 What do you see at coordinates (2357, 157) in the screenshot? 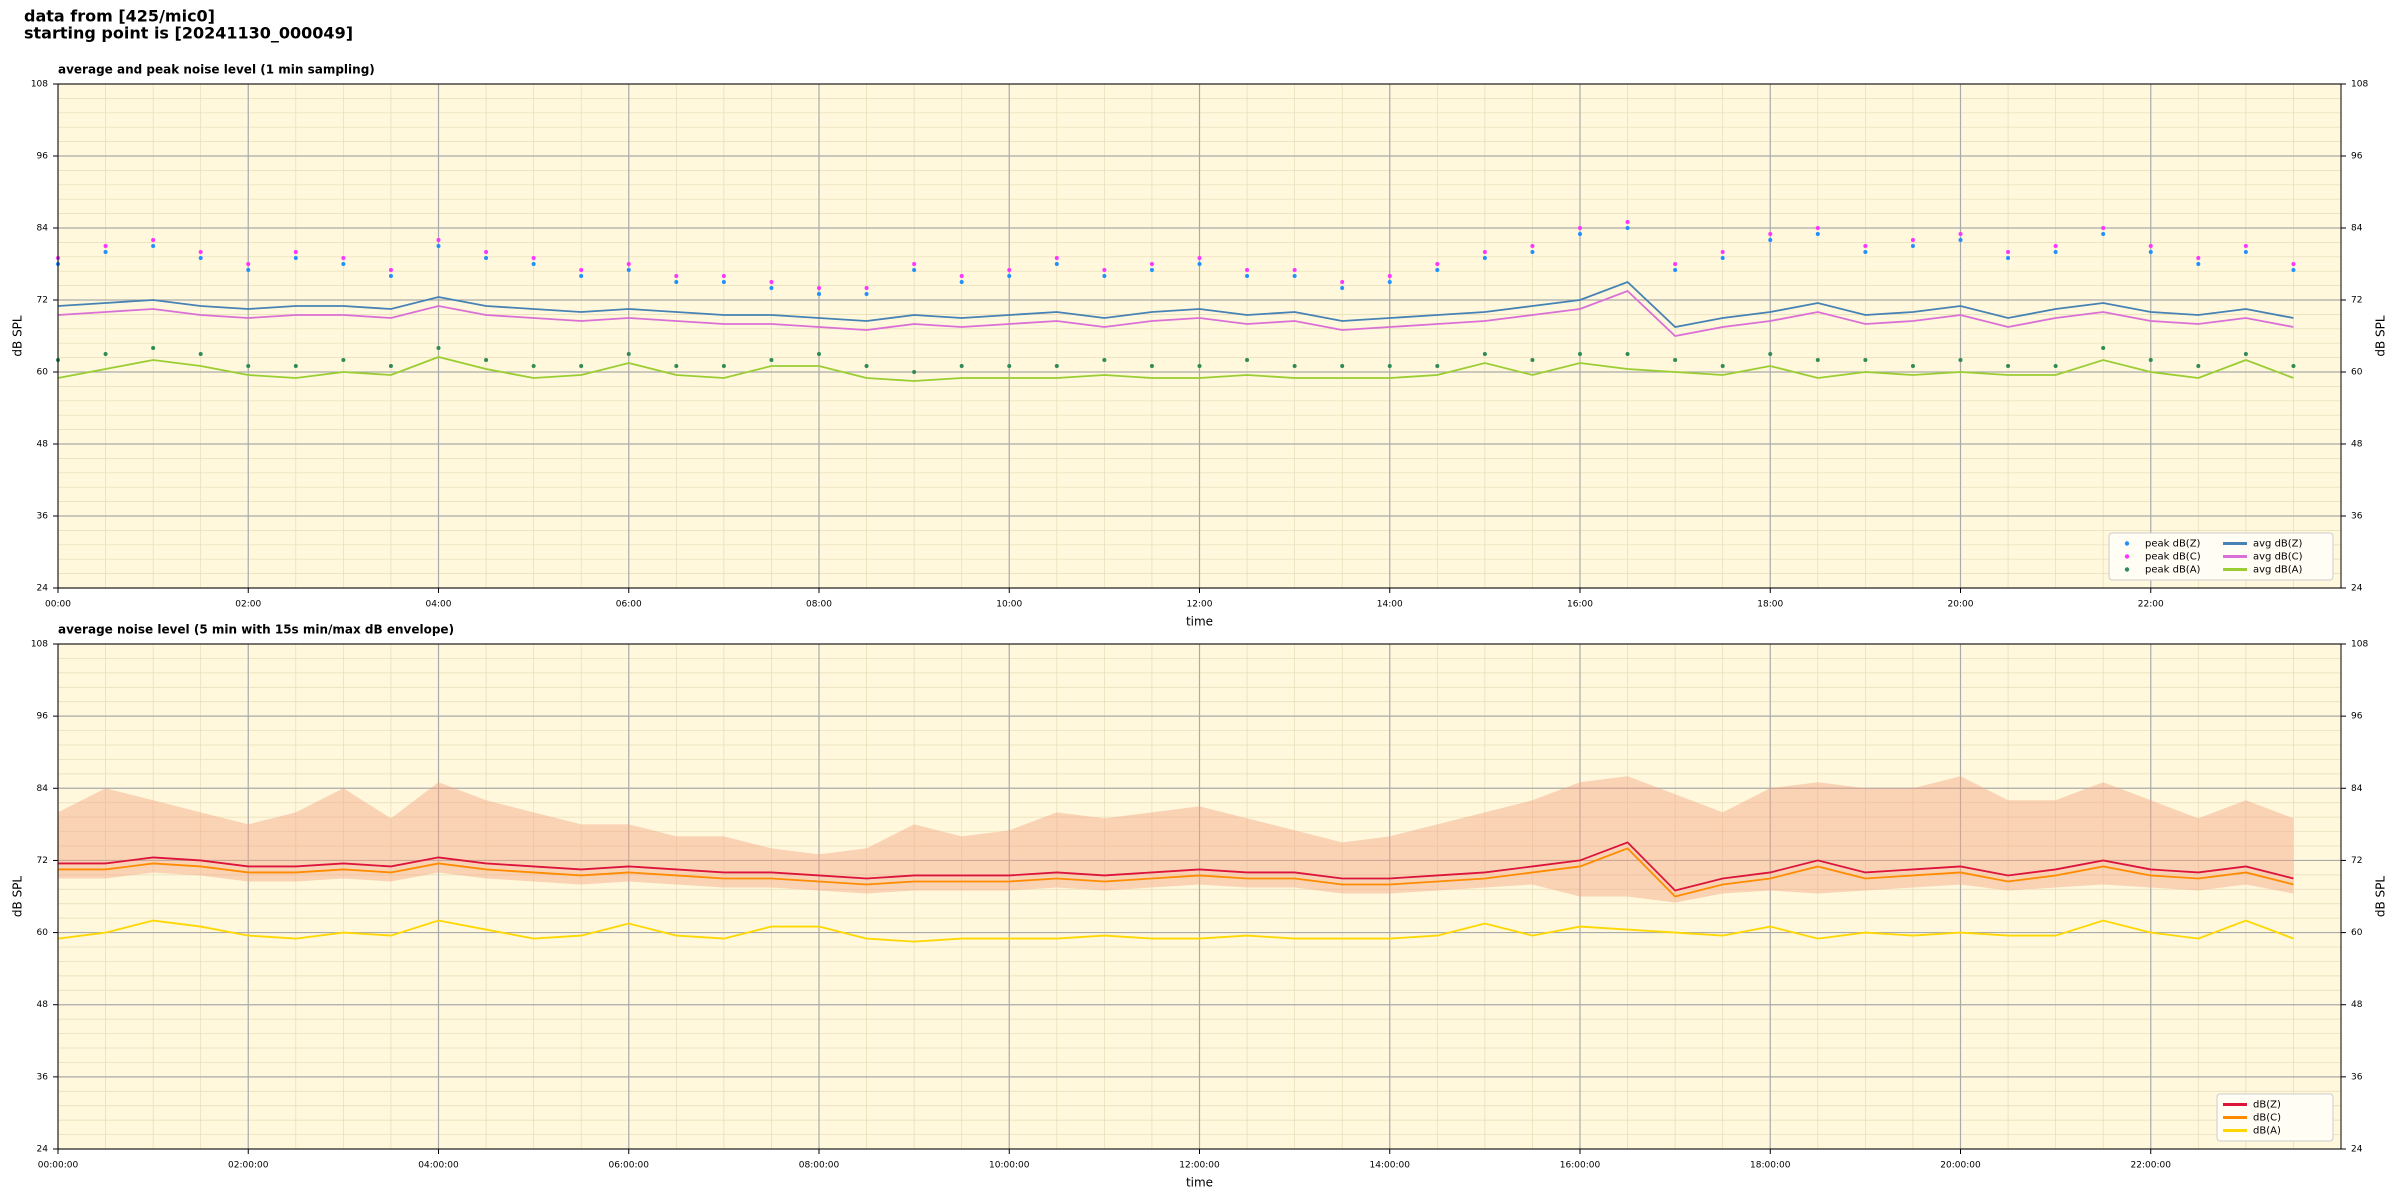
I see `y-tick-label: 96` at bounding box center [2357, 157].